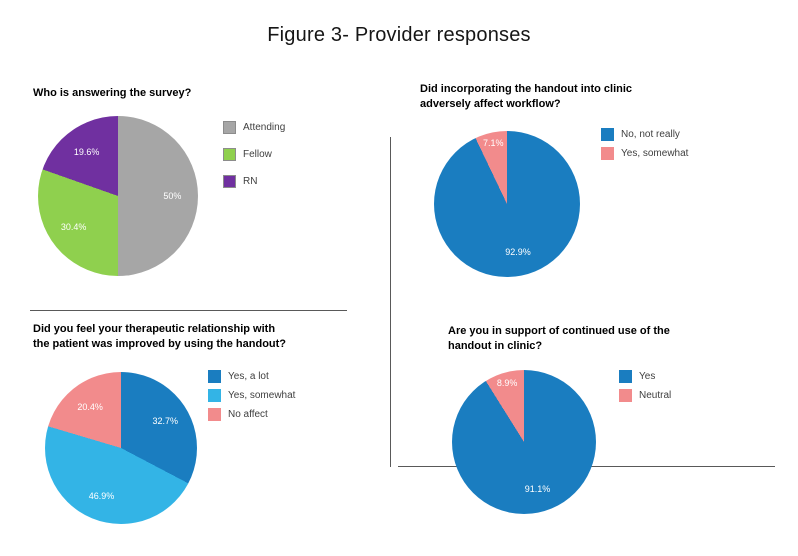  I want to click on pie-slice-label: 50%, so click(172, 196).